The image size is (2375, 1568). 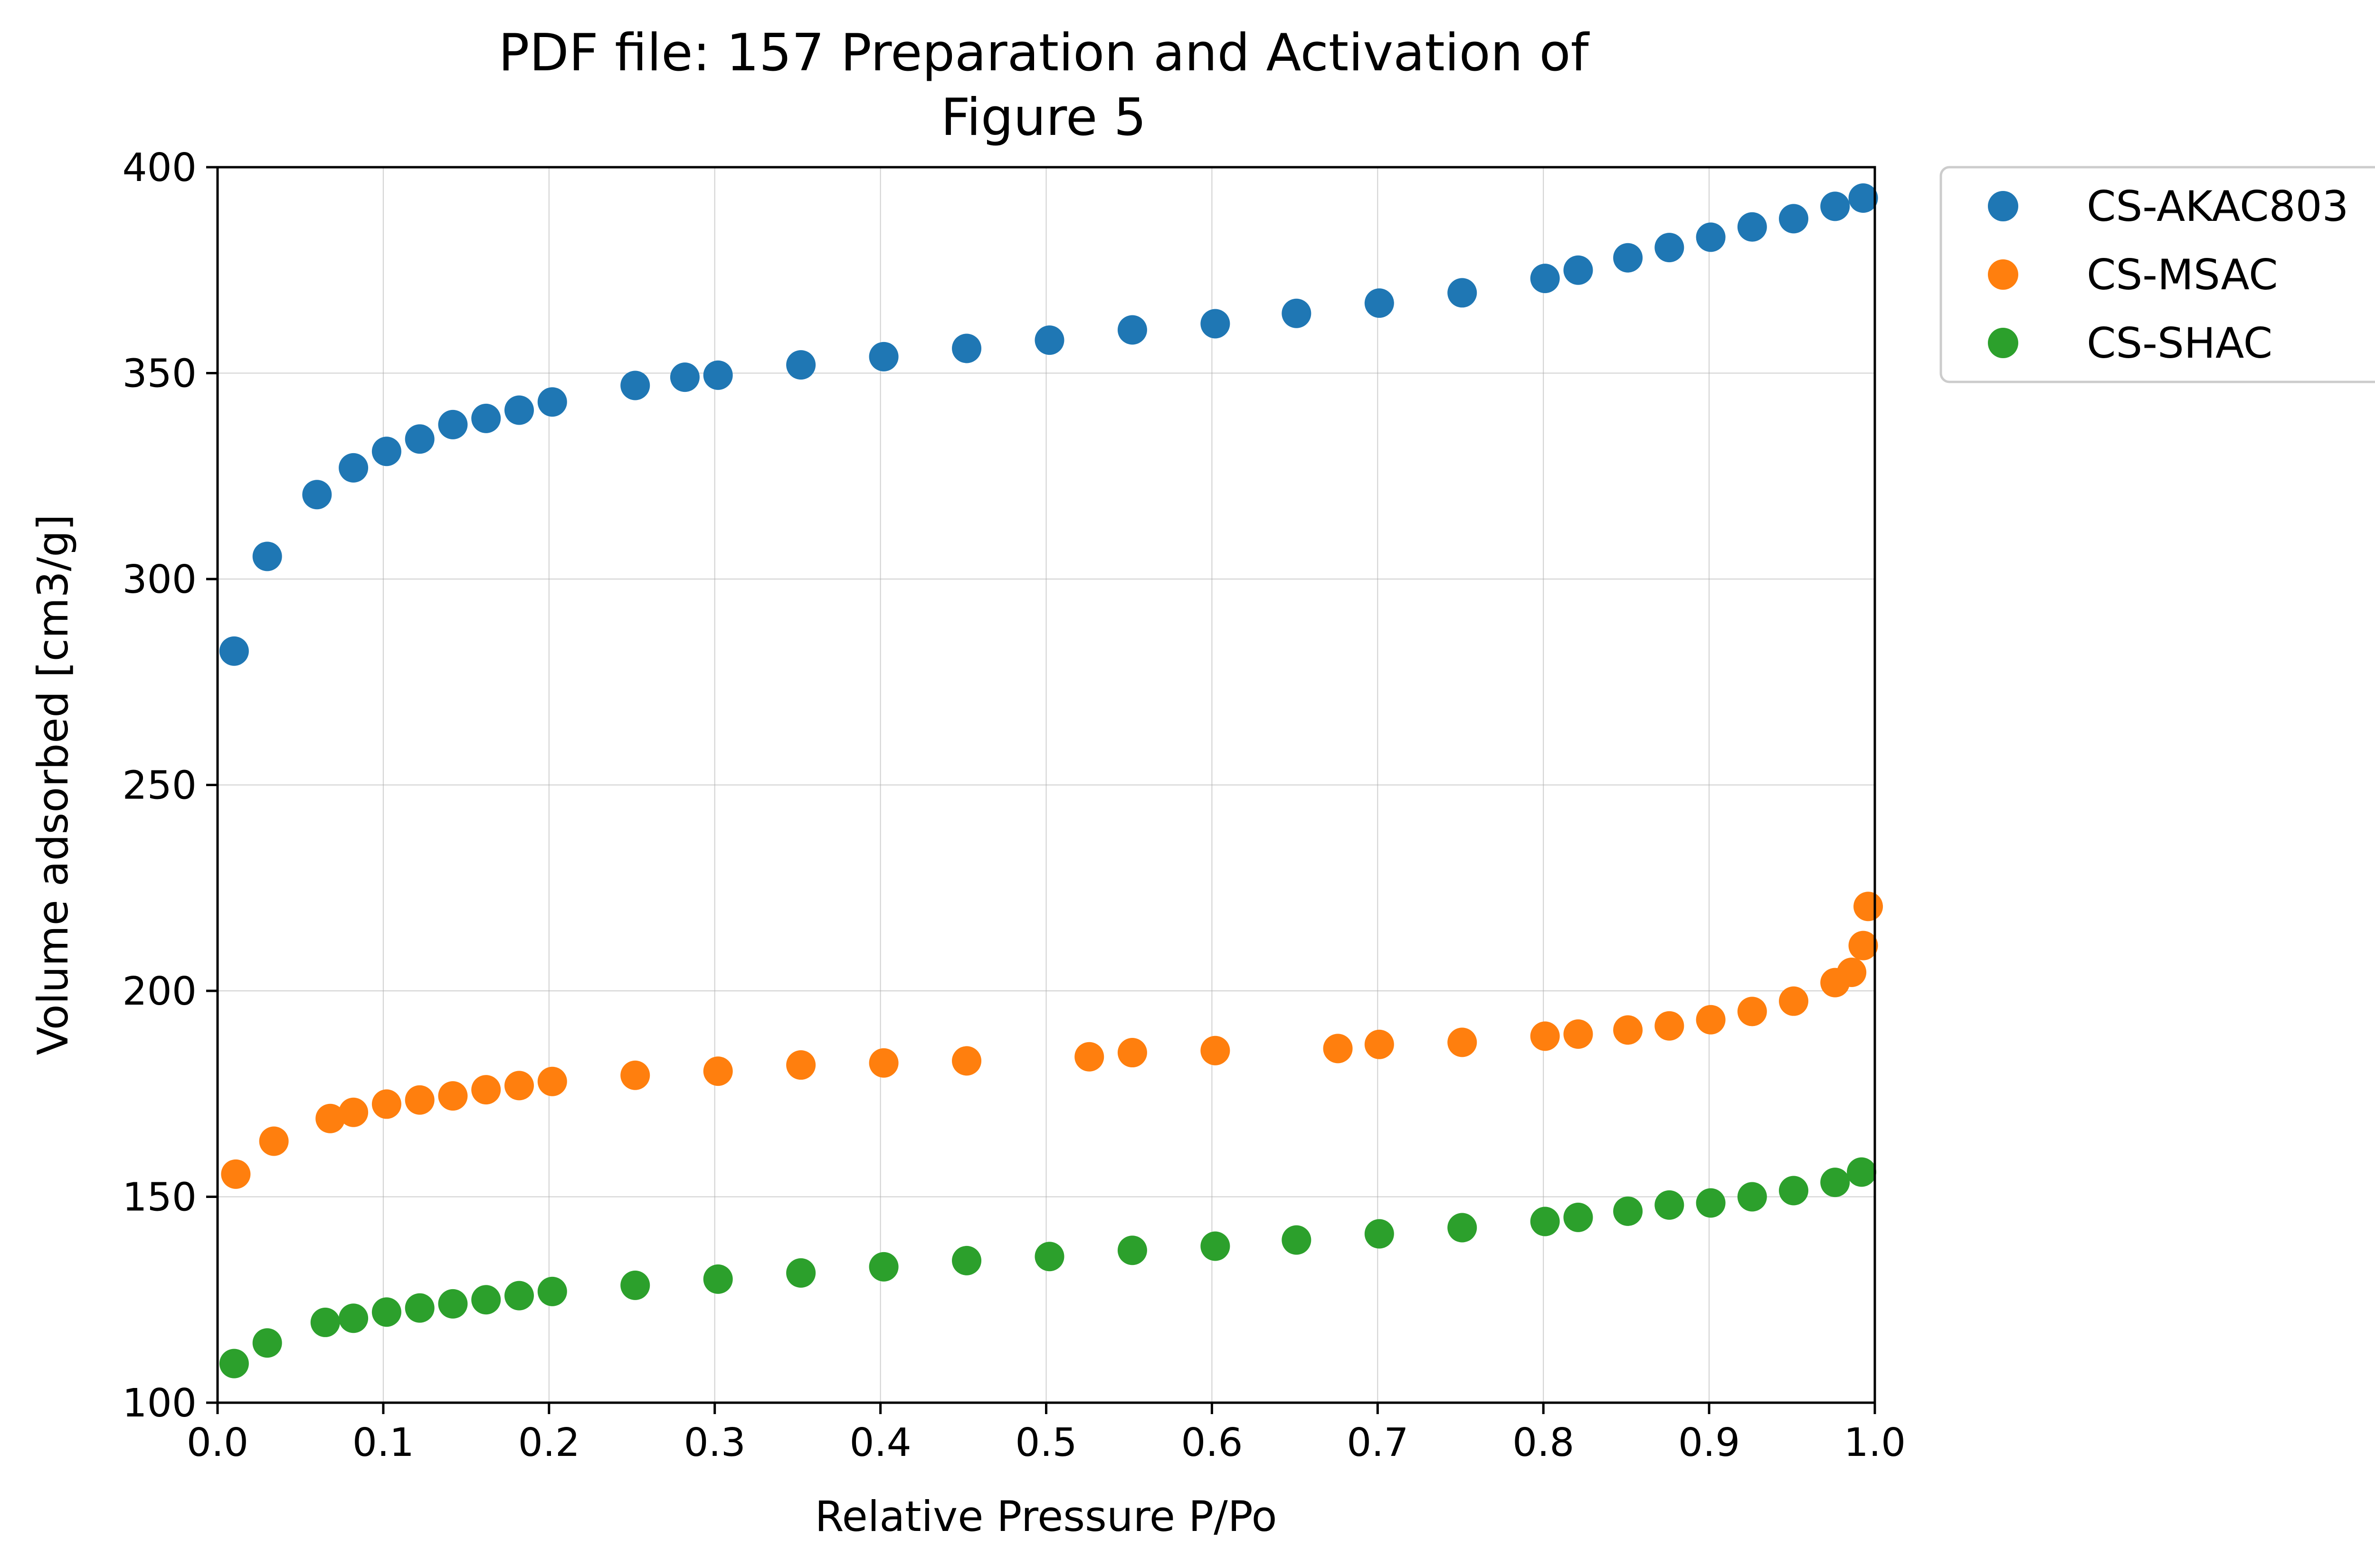 What do you see at coordinates (714, 1442) in the screenshot?
I see `x-tick-label: 0.3` at bounding box center [714, 1442].